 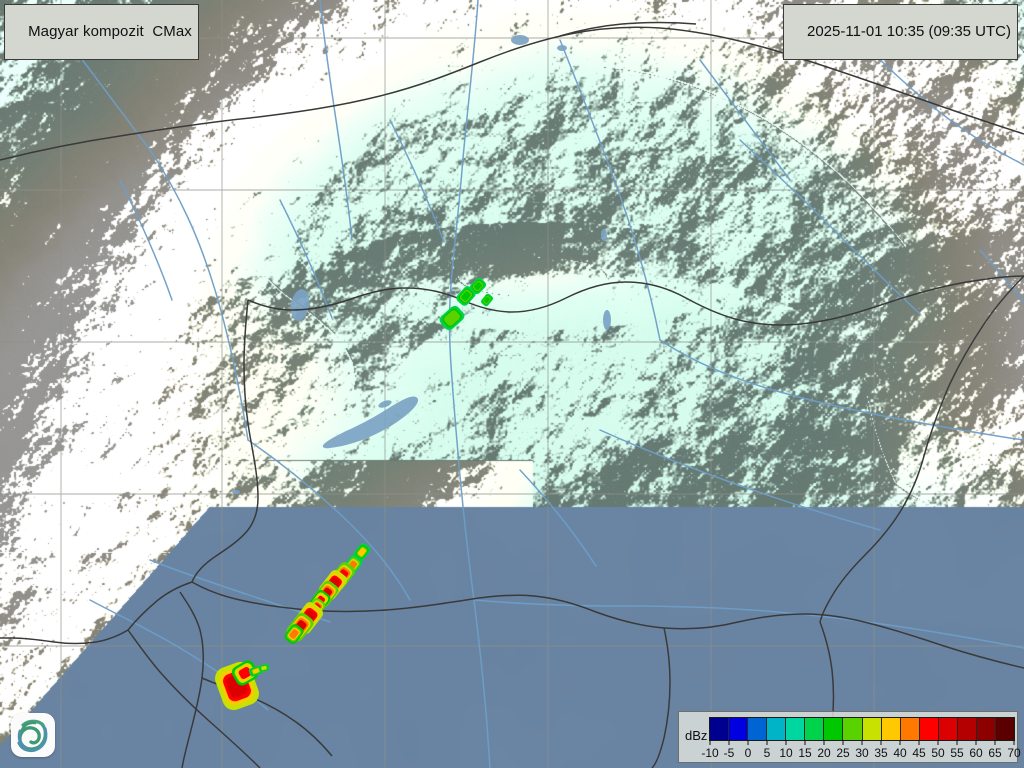 What do you see at coordinates (862, 742) in the screenshot?
I see `colorbar-axis` at bounding box center [862, 742].